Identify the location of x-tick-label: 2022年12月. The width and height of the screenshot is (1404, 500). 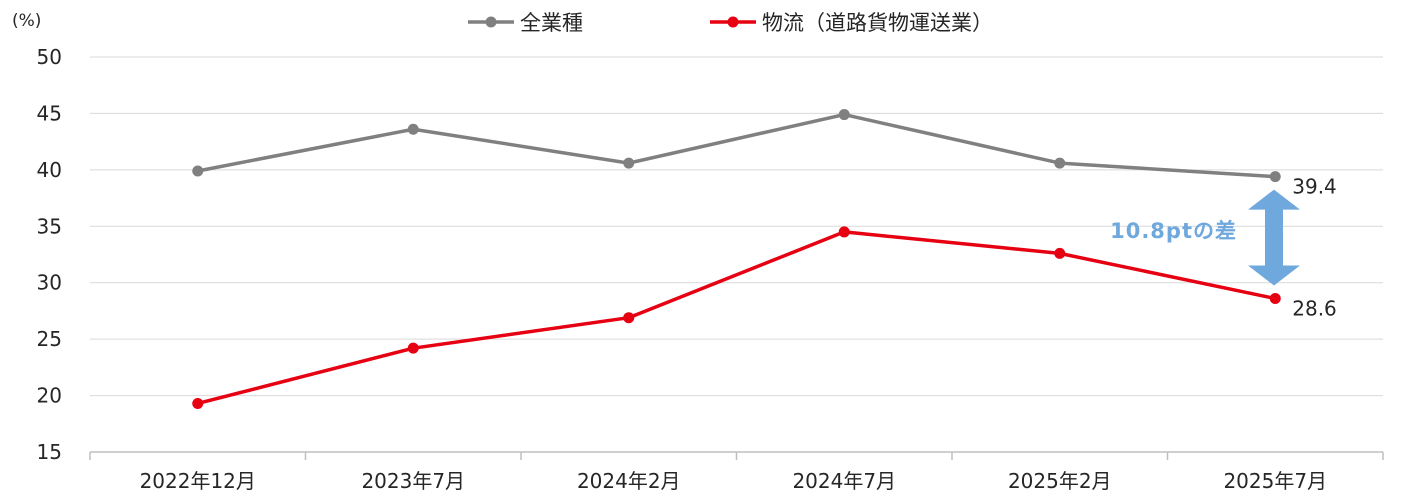
(198, 481).